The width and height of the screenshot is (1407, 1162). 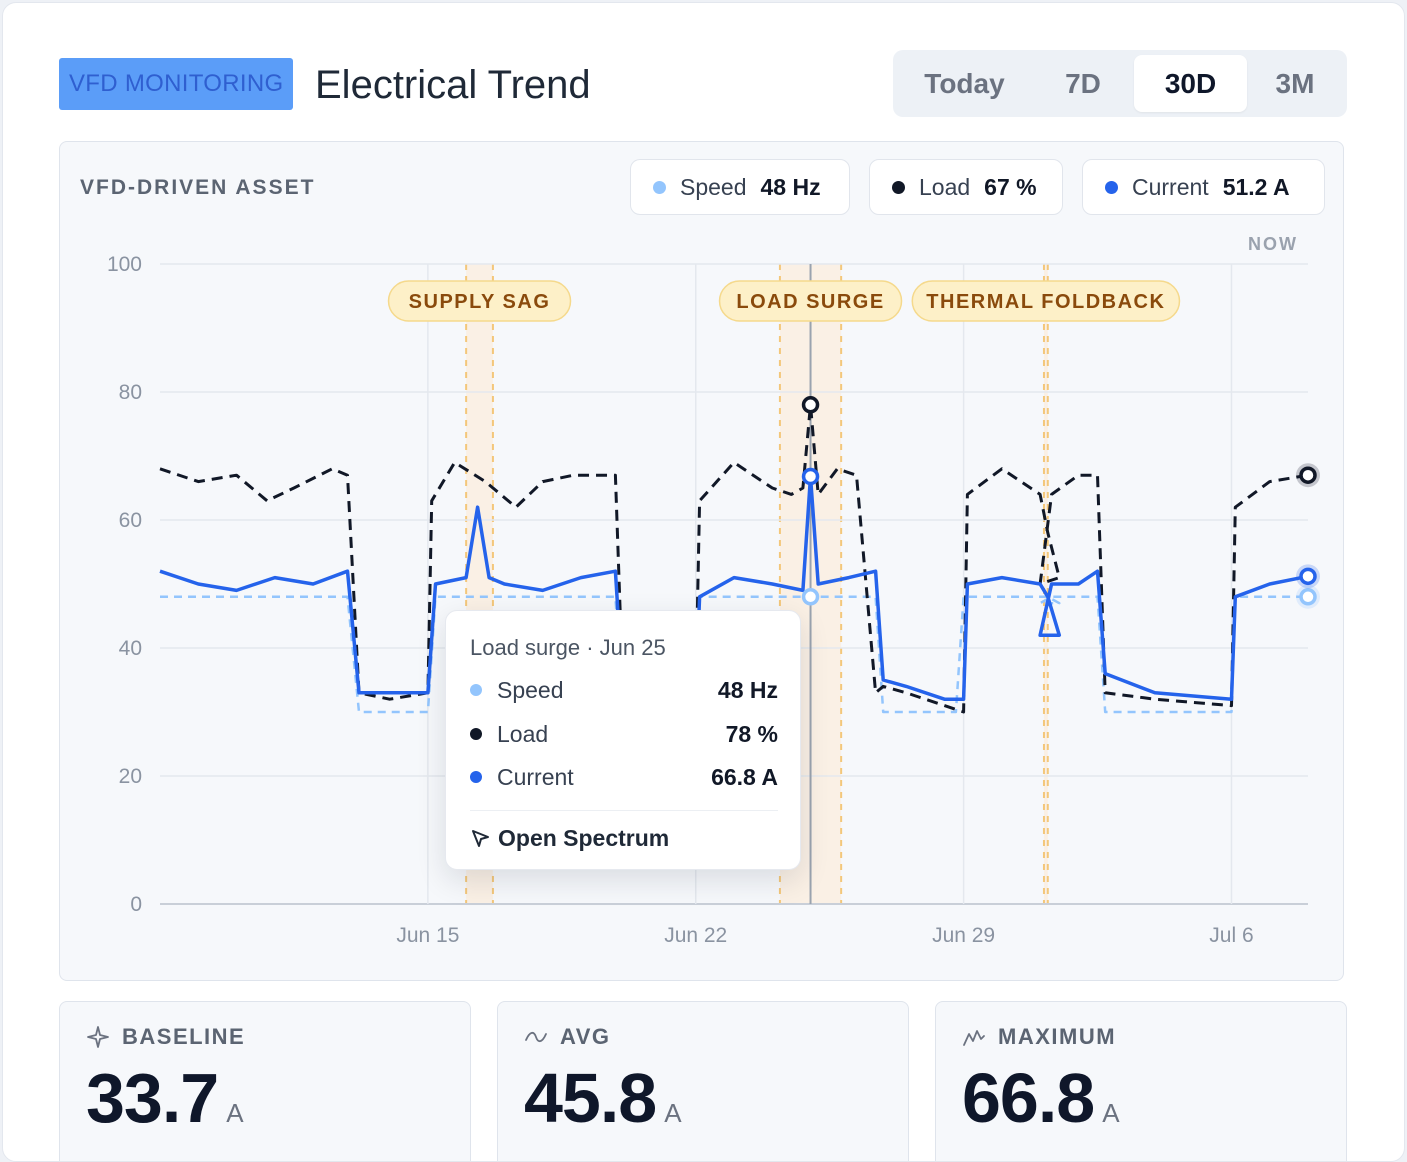 What do you see at coordinates (130, 776) in the screenshot?
I see `y-tick-label: 20` at bounding box center [130, 776].